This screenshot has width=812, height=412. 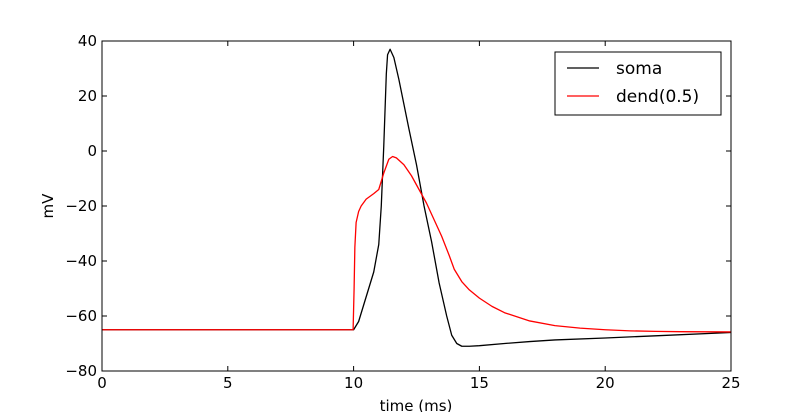 I want to click on y-tick-label: −20, so click(x=81, y=206).